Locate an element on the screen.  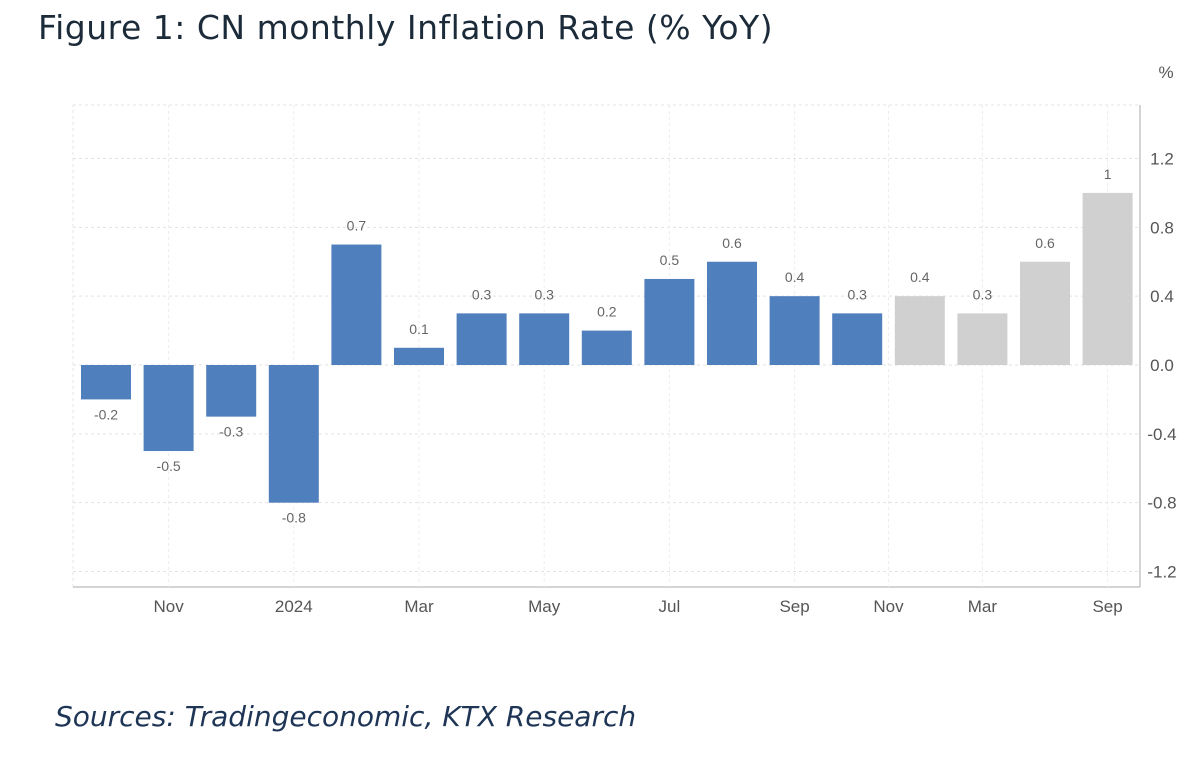
y-tick-label: 1.2 is located at coordinates (1162, 159).